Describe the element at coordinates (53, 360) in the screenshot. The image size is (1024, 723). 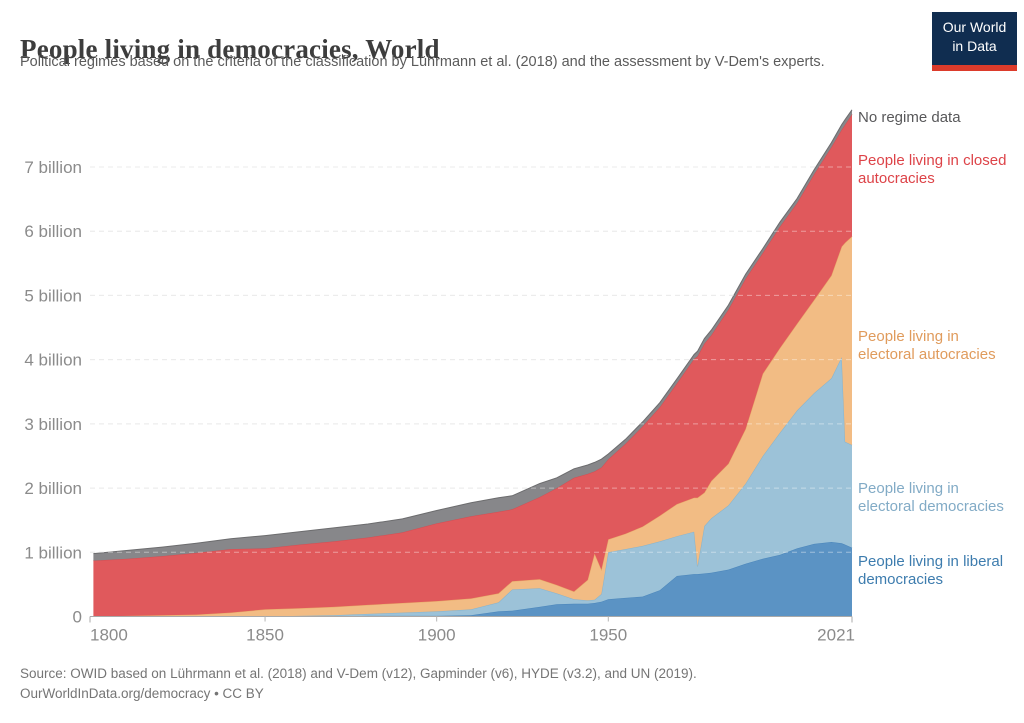
I see `y-tick-label: 4 billion` at that location.